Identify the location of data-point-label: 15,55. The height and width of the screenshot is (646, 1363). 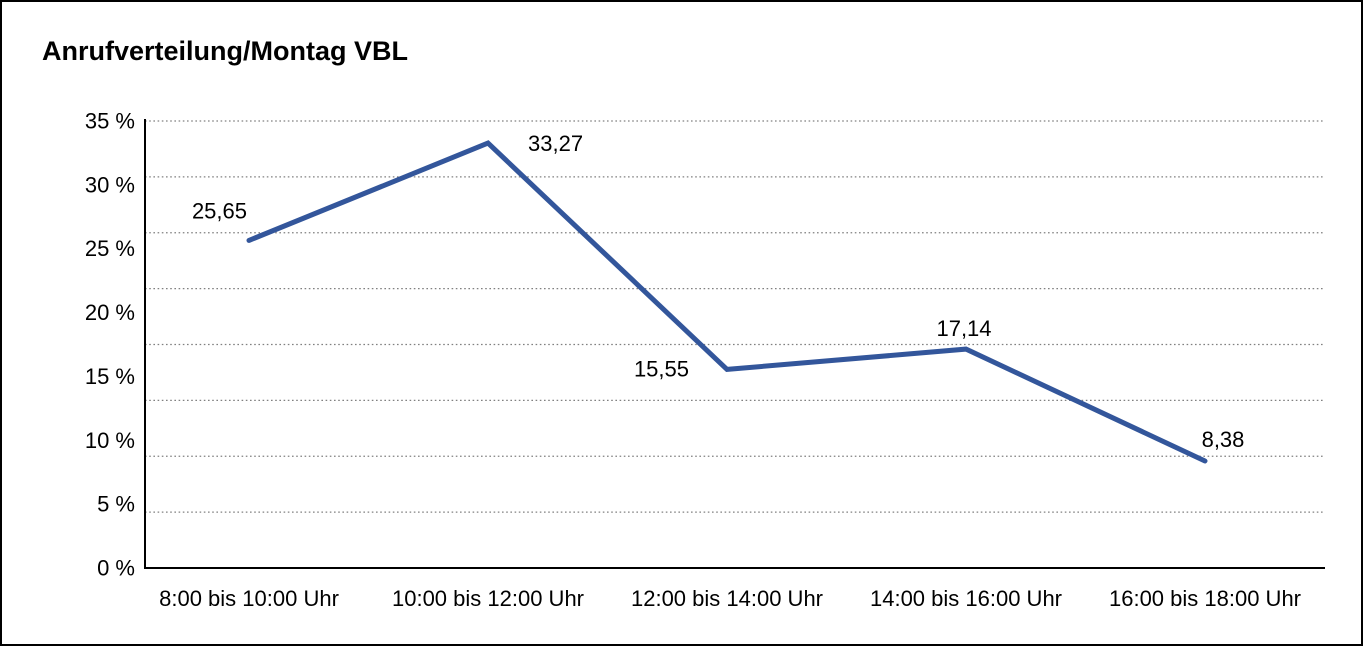
(661, 368).